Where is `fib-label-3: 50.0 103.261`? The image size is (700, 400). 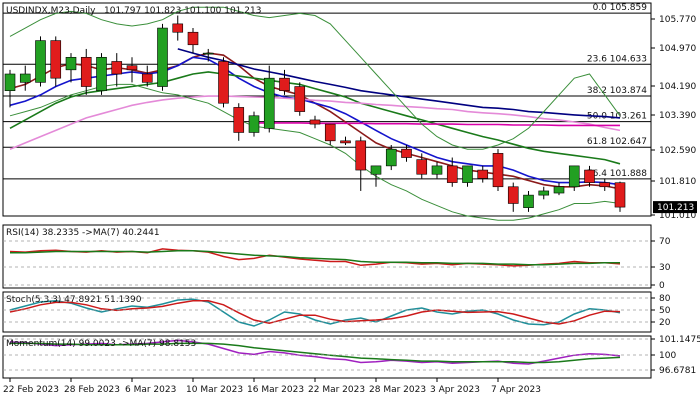 fib-label-3: 50.0 103.261 is located at coordinates (617, 117).